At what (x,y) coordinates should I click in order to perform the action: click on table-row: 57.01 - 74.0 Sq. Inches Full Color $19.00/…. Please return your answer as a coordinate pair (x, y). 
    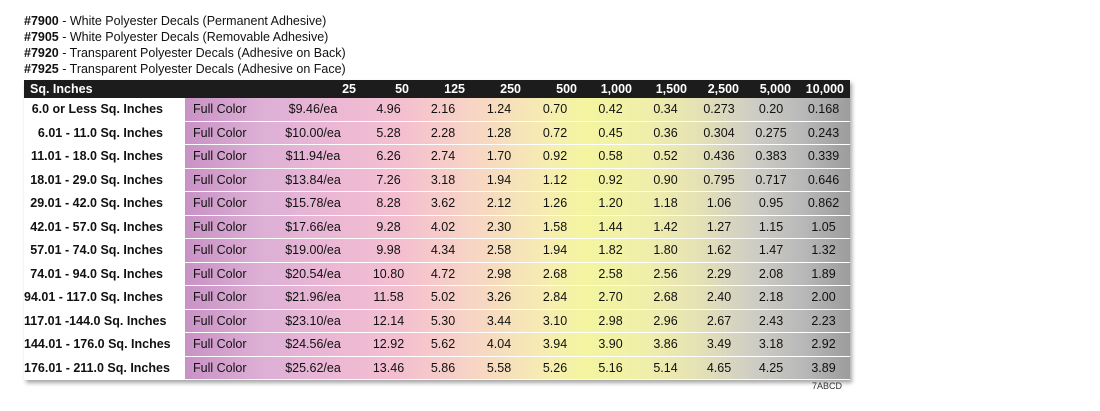
    Looking at the image, I should click on (437, 250).